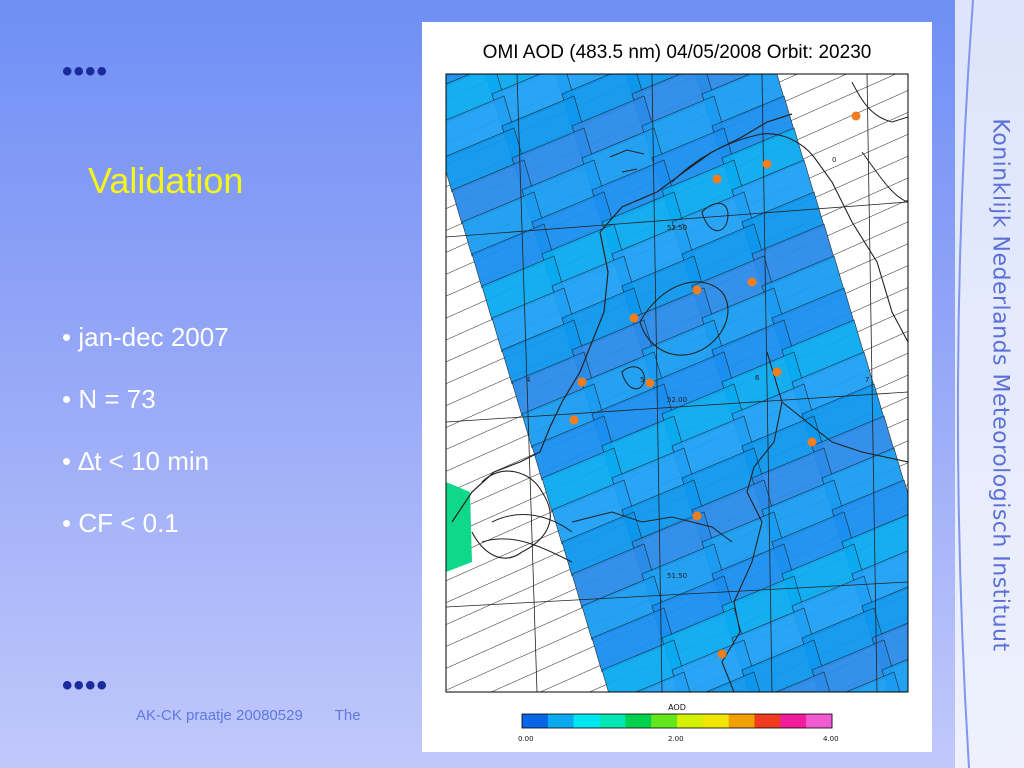 This screenshot has width=1024, height=768. I want to click on slide-title: Validation, so click(166, 180).